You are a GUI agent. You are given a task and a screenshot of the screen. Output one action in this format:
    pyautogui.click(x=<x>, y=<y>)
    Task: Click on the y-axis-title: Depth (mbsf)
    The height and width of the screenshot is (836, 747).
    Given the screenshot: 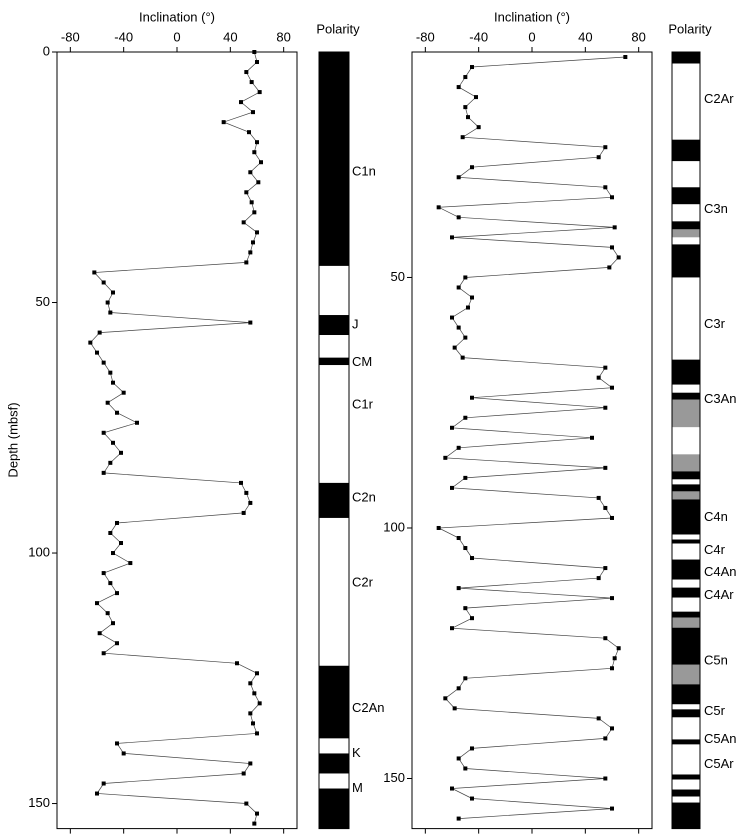 What is the action you would take?
    pyautogui.click(x=12, y=439)
    